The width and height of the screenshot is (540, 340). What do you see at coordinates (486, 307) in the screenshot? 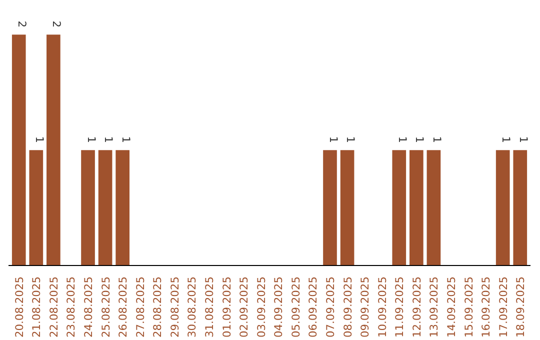
I see `x-tick-label: 16.09.2025` at bounding box center [486, 307].